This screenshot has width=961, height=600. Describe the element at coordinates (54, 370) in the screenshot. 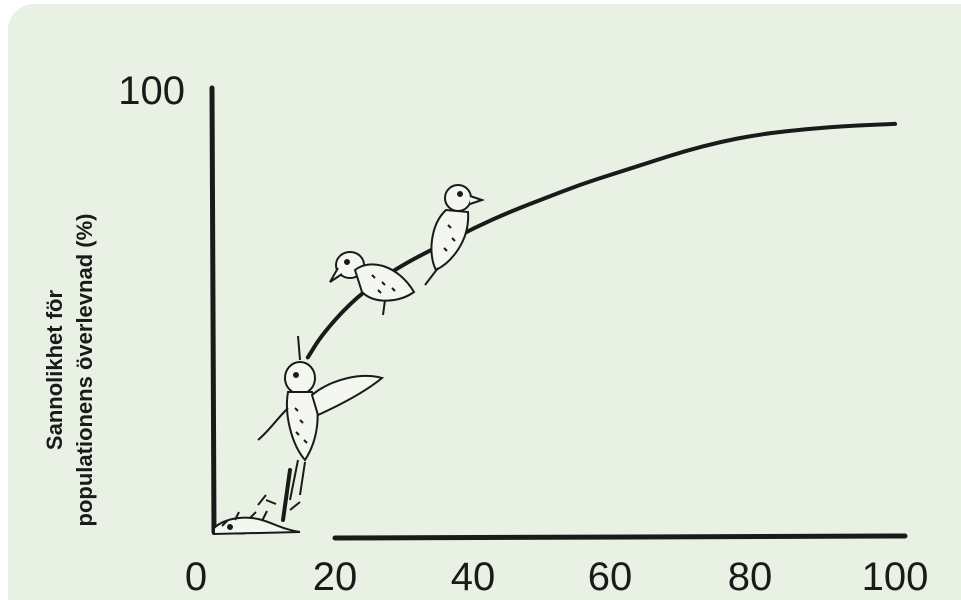

I see `y-axis-label-line1: Sannolikhet för` at that location.